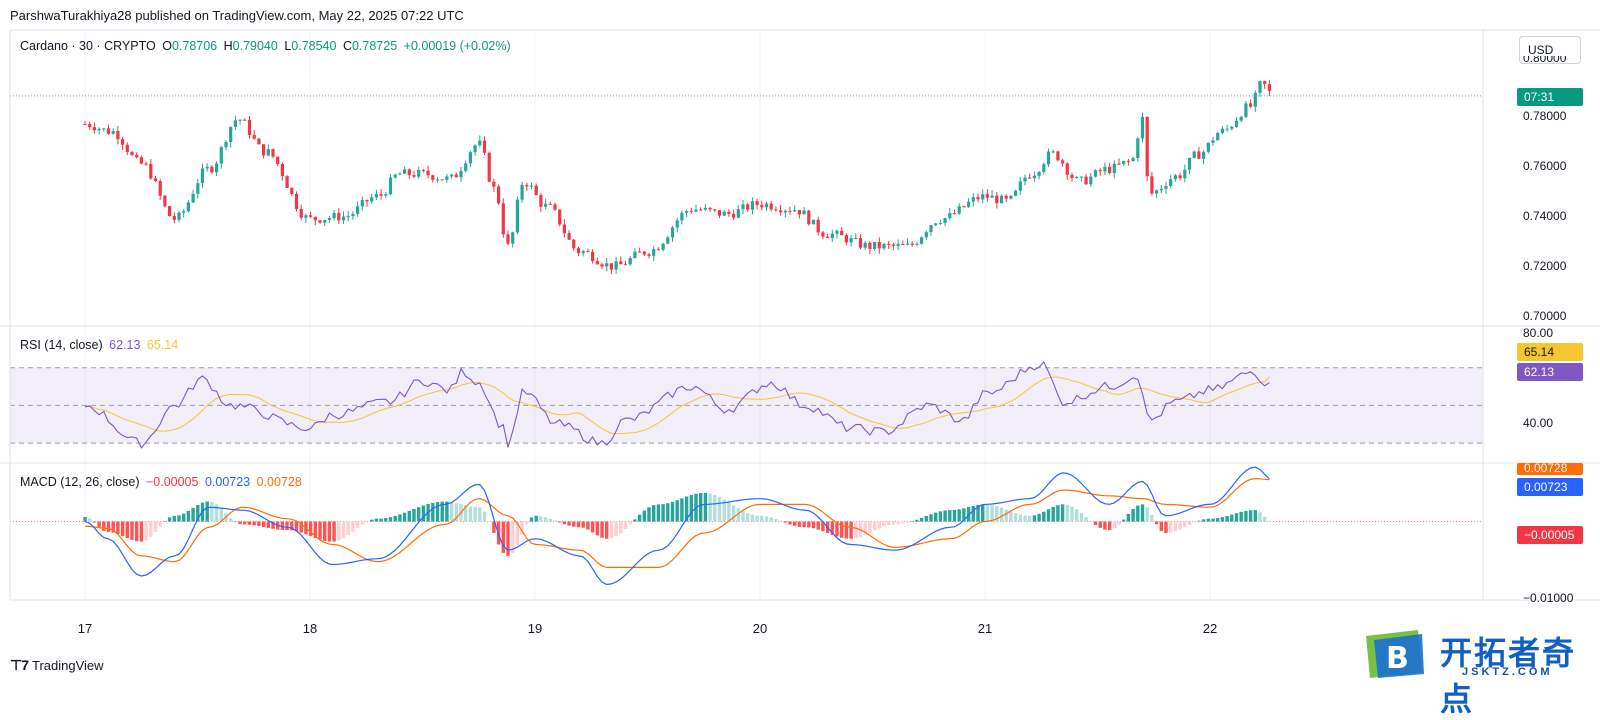 The image size is (1600, 720). Describe the element at coordinates (985, 628) in the screenshot. I see `date-label: 21` at that location.